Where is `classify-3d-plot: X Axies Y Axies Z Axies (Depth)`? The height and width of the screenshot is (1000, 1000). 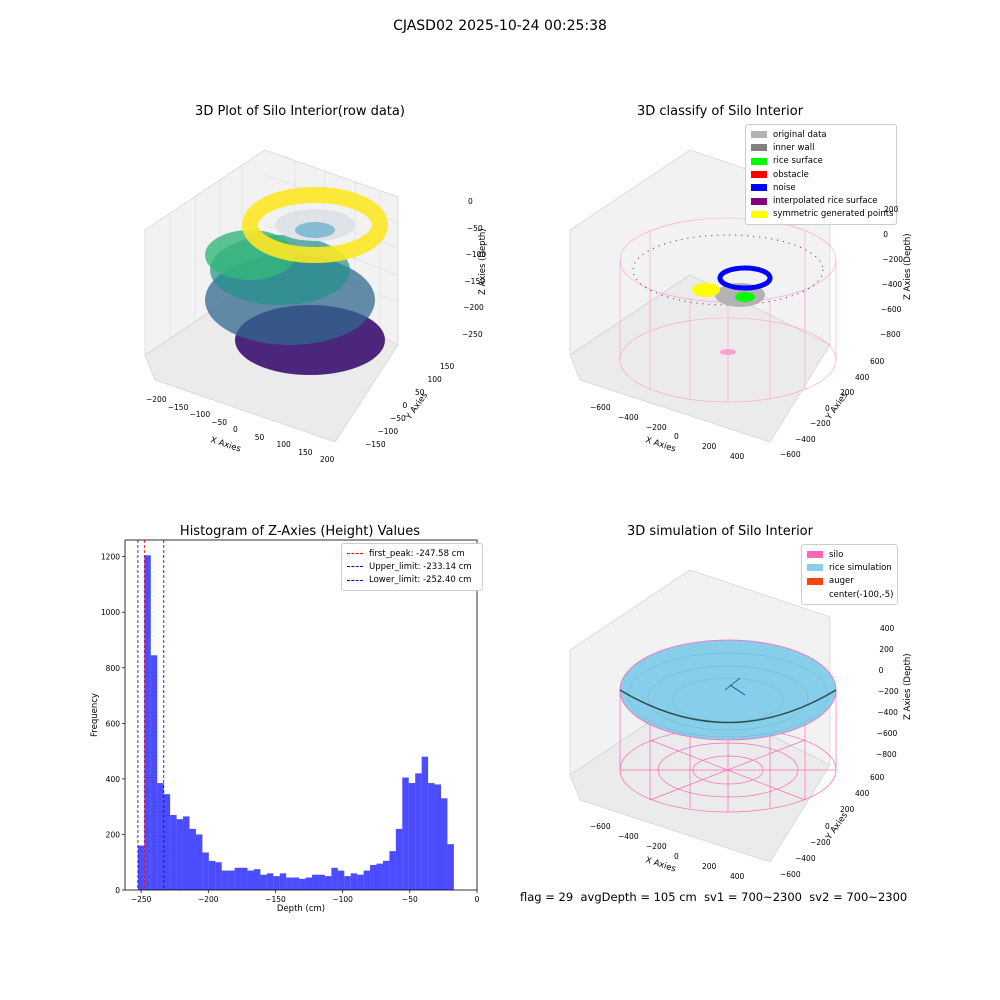 classify-3d-plot: X Axies Y Axies Z Axies (Depth) is located at coordinates (741, 302).